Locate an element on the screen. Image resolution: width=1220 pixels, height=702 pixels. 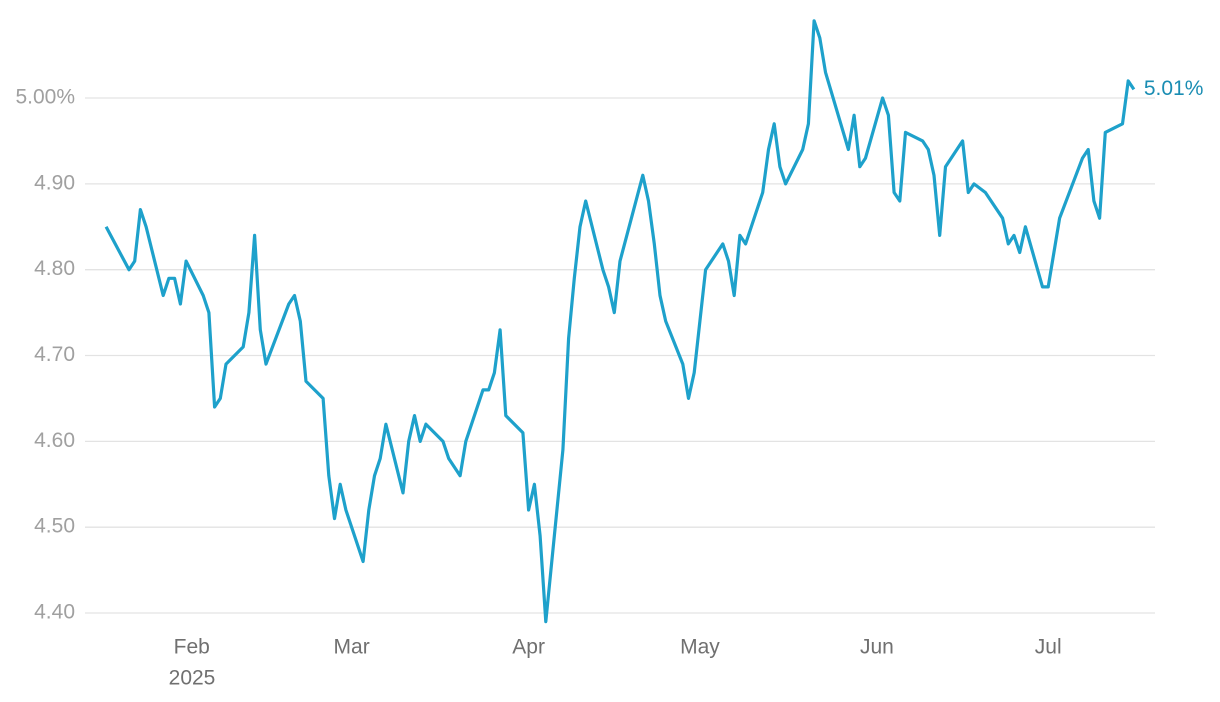
y-tick-label: 4.80 is located at coordinates (54, 268).